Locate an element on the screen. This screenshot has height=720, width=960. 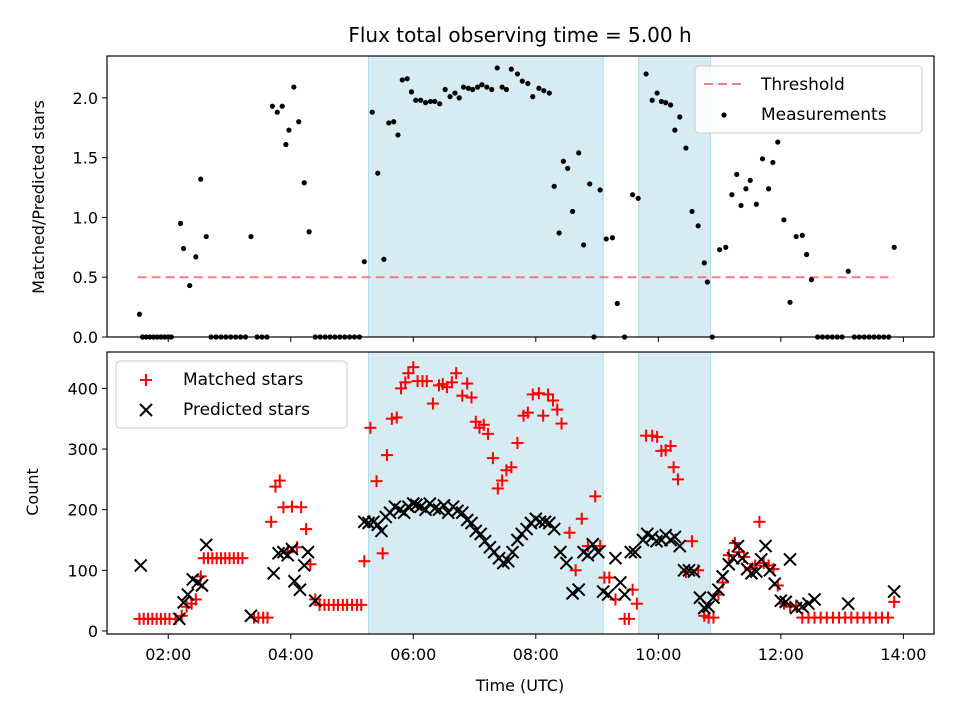
x-tick-label: 02:00 is located at coordinates (168, 654).